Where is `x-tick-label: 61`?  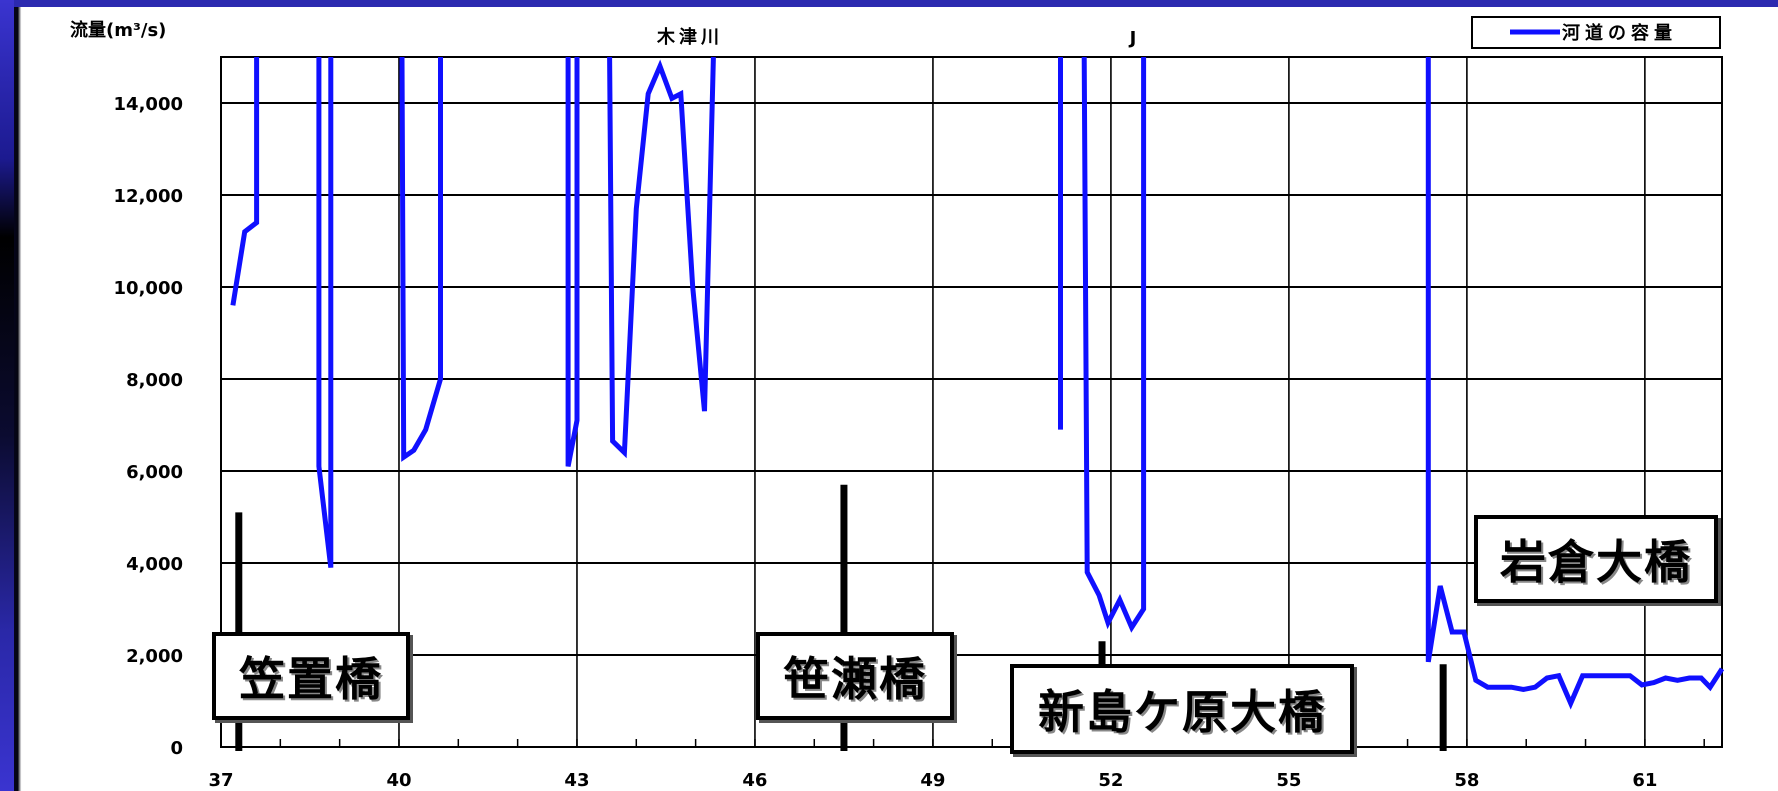 x-tick-label: 61 is located at coordinates (1644, 780).